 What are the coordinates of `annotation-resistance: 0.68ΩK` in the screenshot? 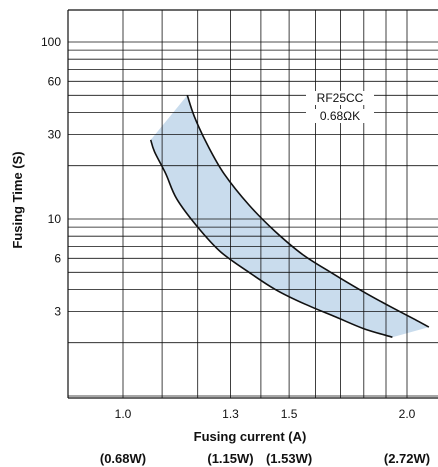 It's located at (340, 116).